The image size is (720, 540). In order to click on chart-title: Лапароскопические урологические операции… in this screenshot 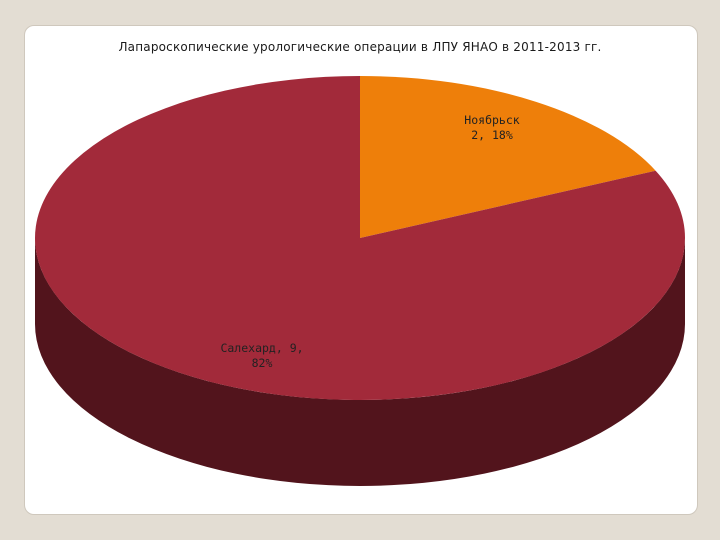, I will do `click(360, 47)`.